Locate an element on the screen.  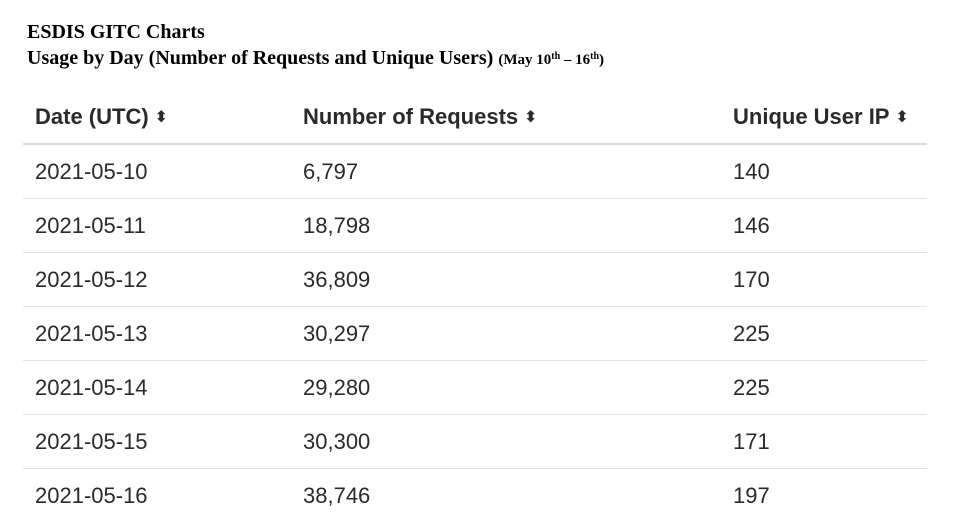
cell-date: 2021-05-11 is located at coordinates (157, 225).